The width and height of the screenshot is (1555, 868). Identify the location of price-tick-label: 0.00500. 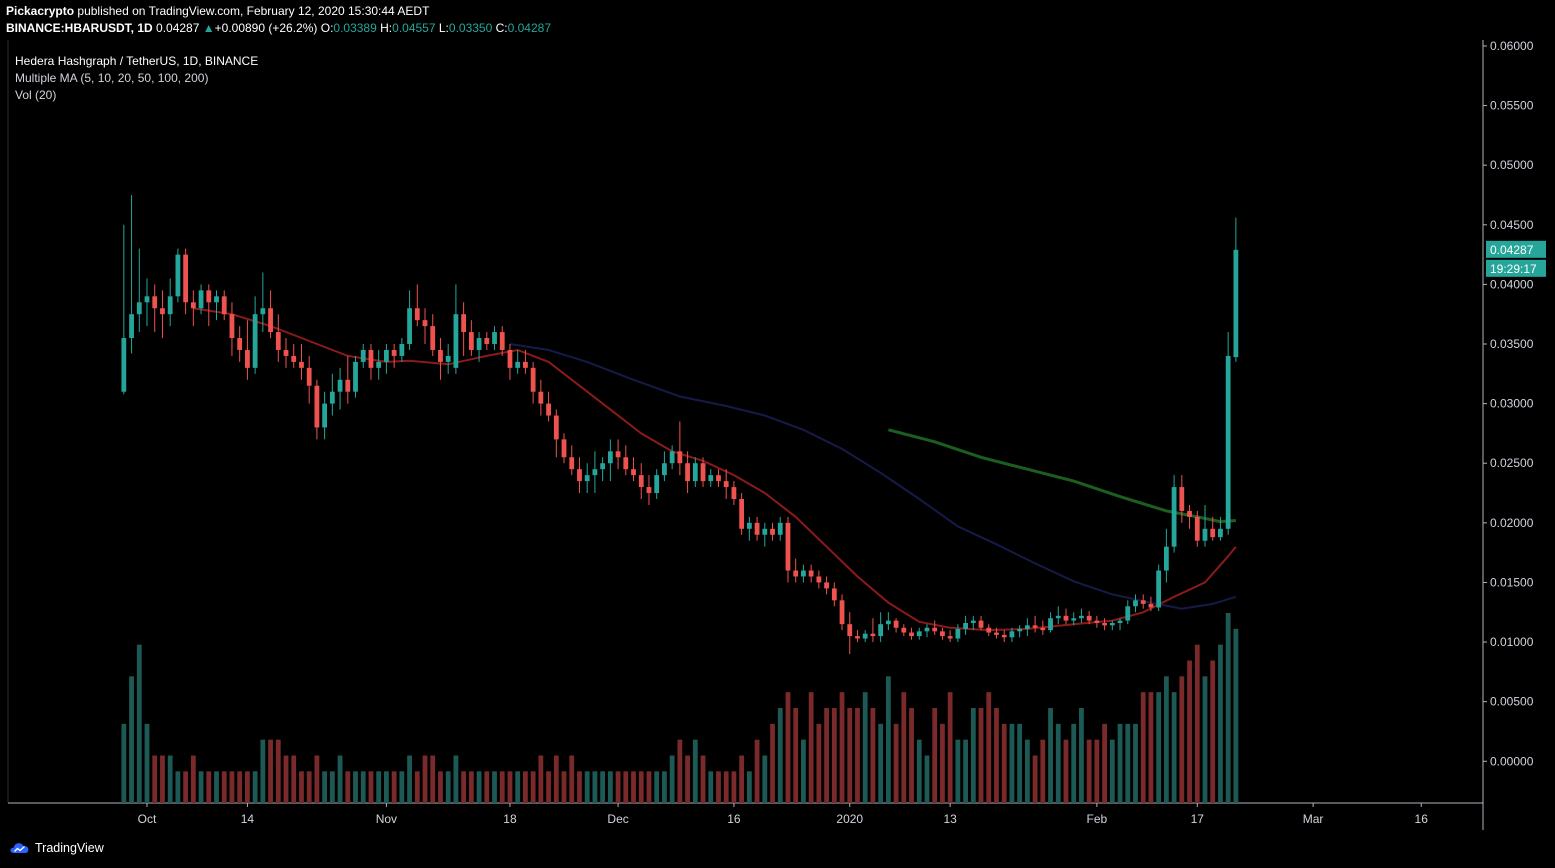
(1512, 702).